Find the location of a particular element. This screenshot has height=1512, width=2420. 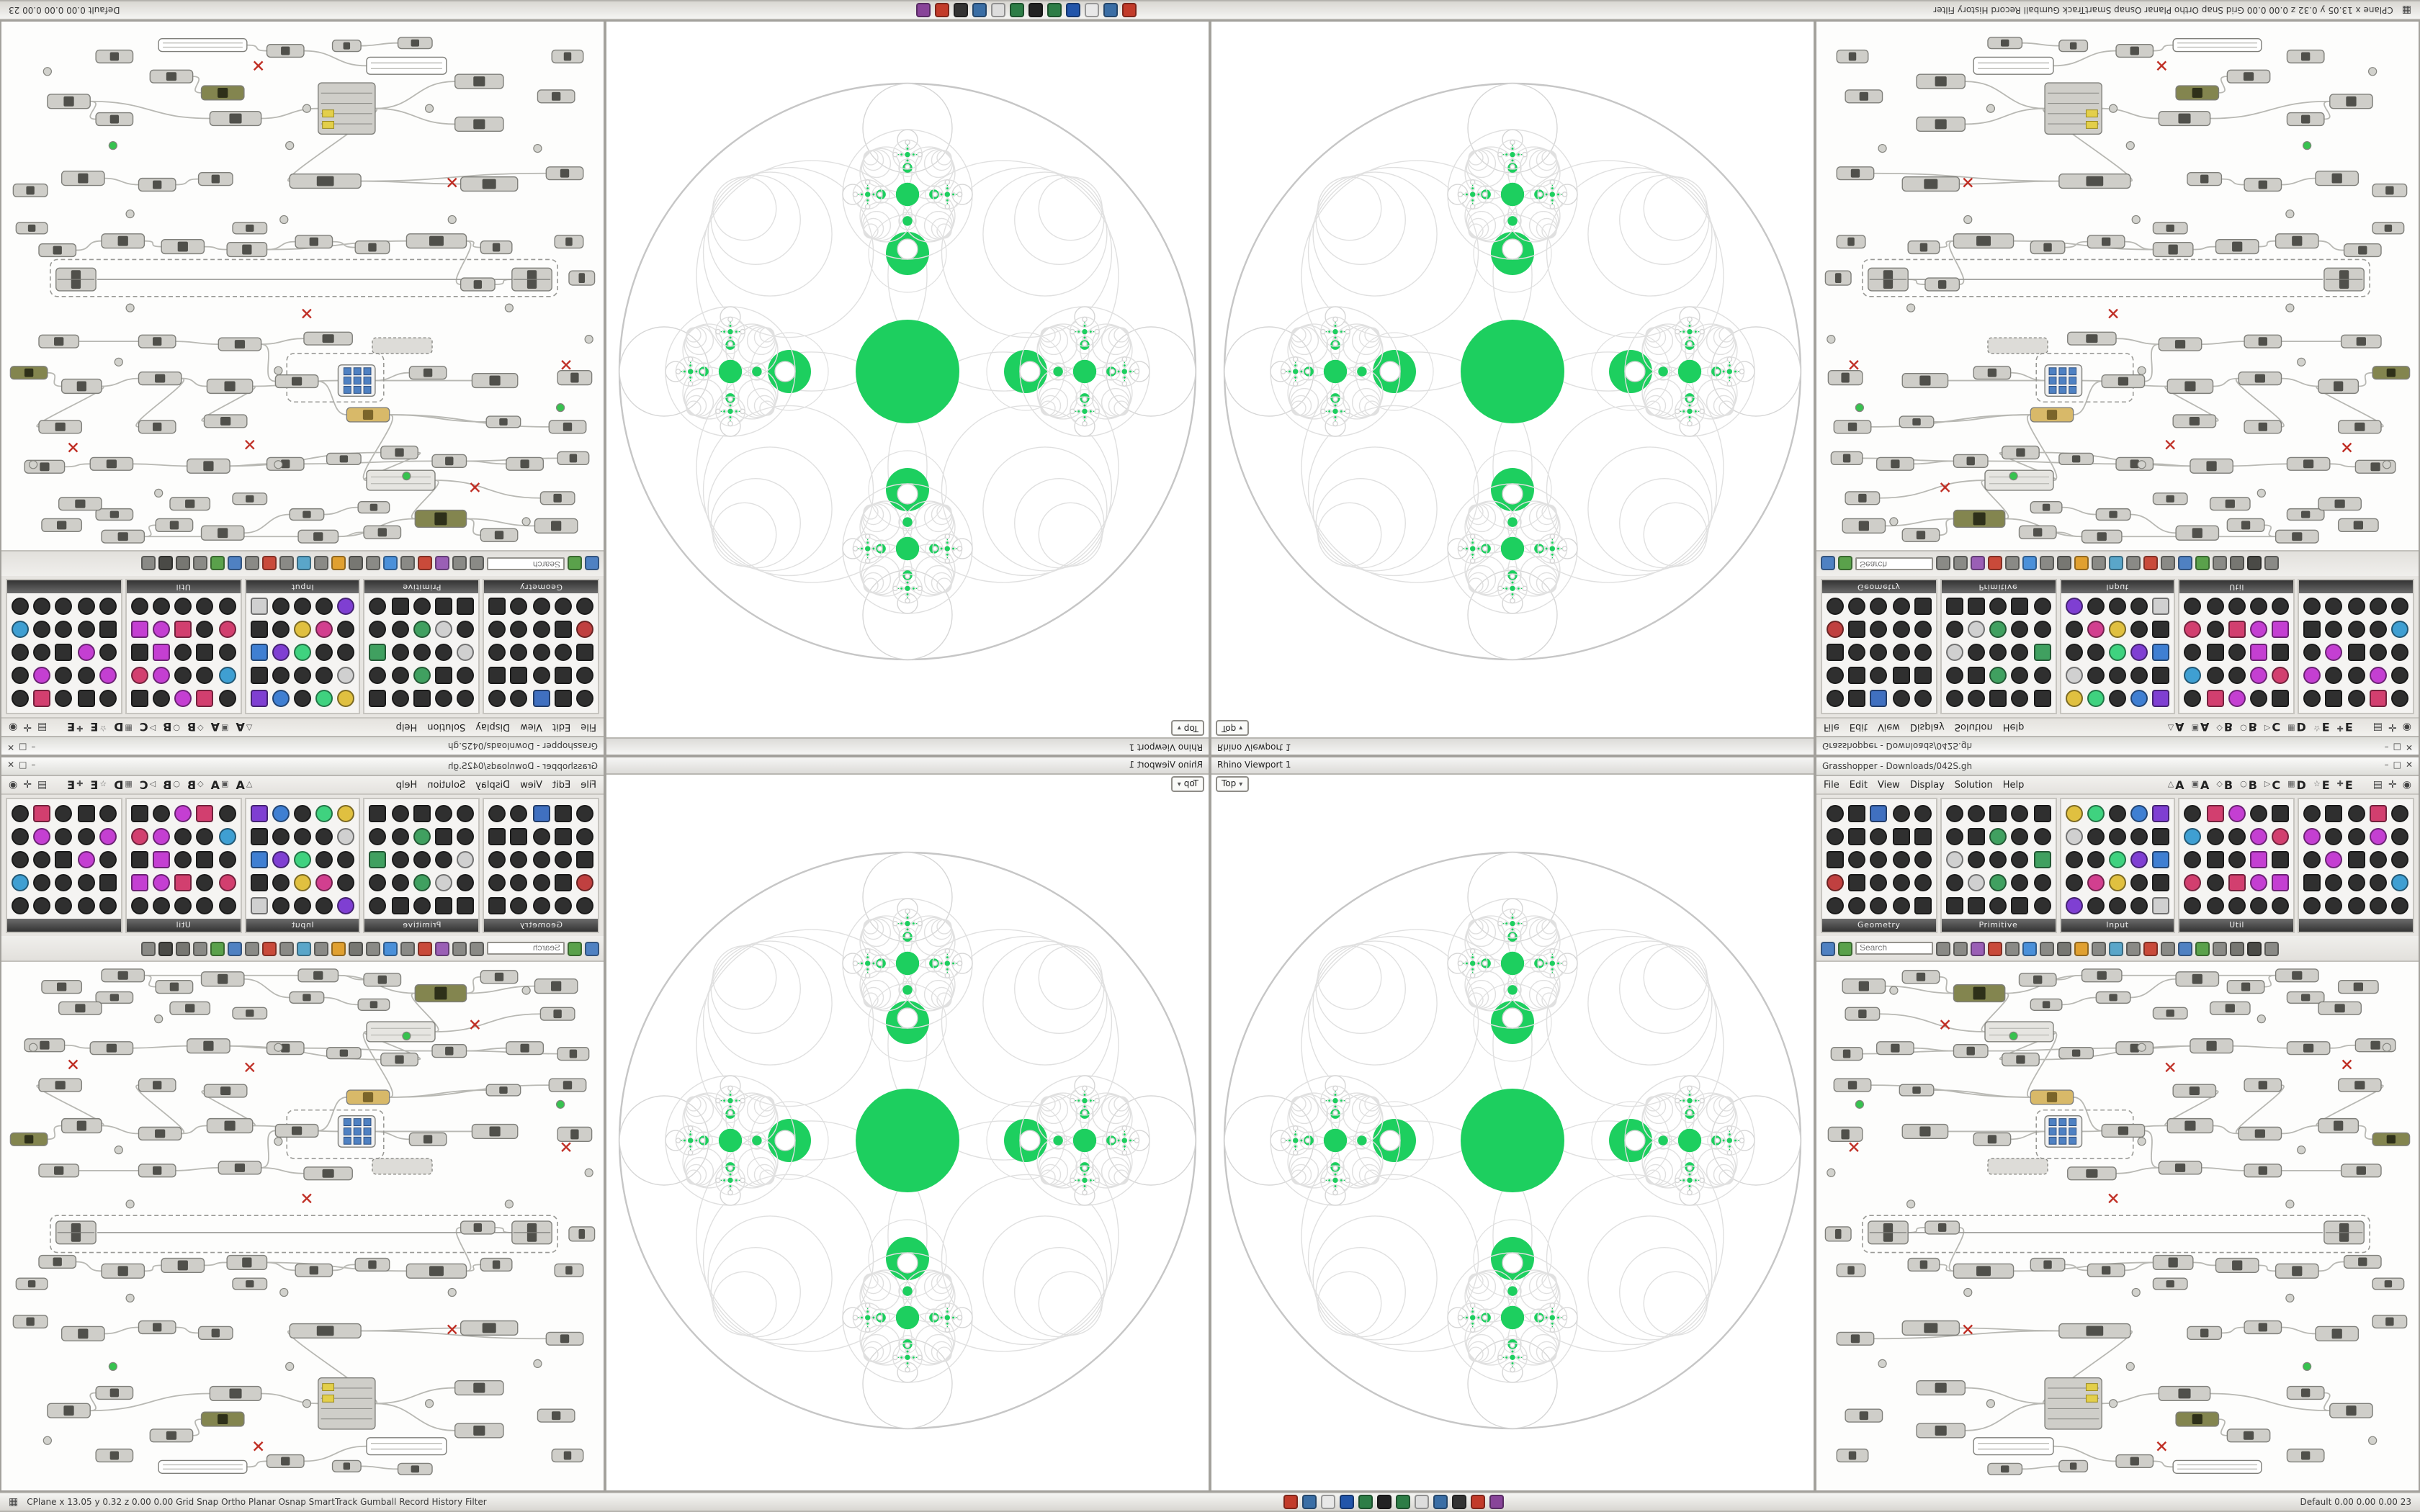

viewport-mode-dropdown: Top ▾ is located at coordinates (1187, 728).